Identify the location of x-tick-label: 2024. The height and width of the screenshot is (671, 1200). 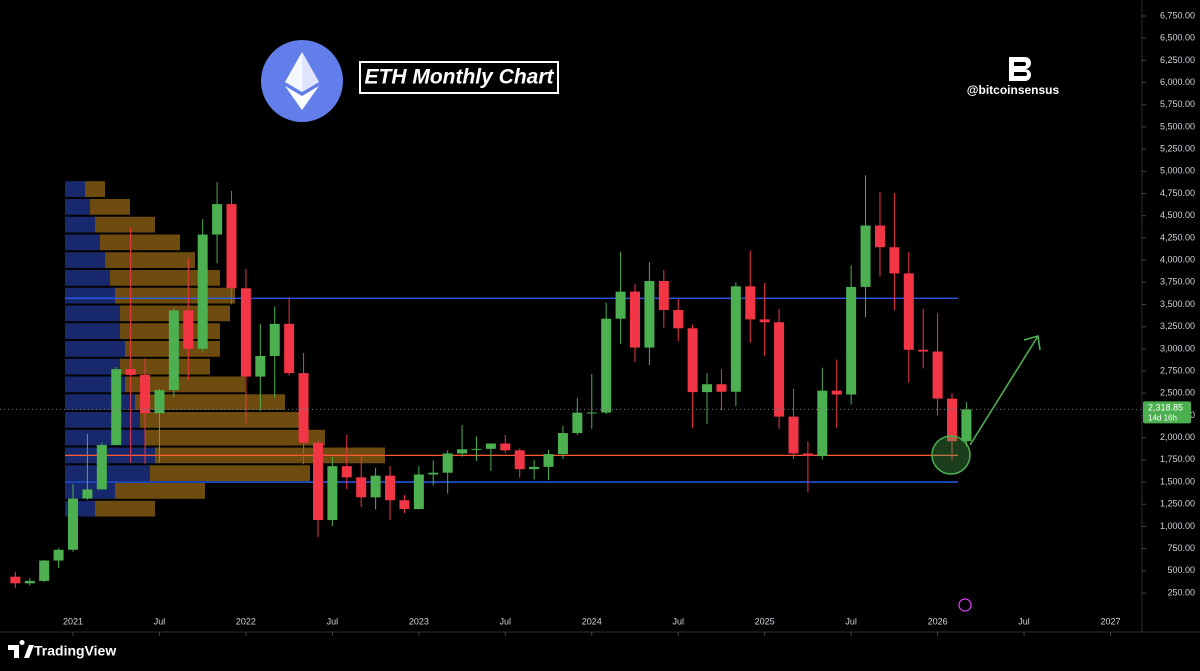
(592, 621).